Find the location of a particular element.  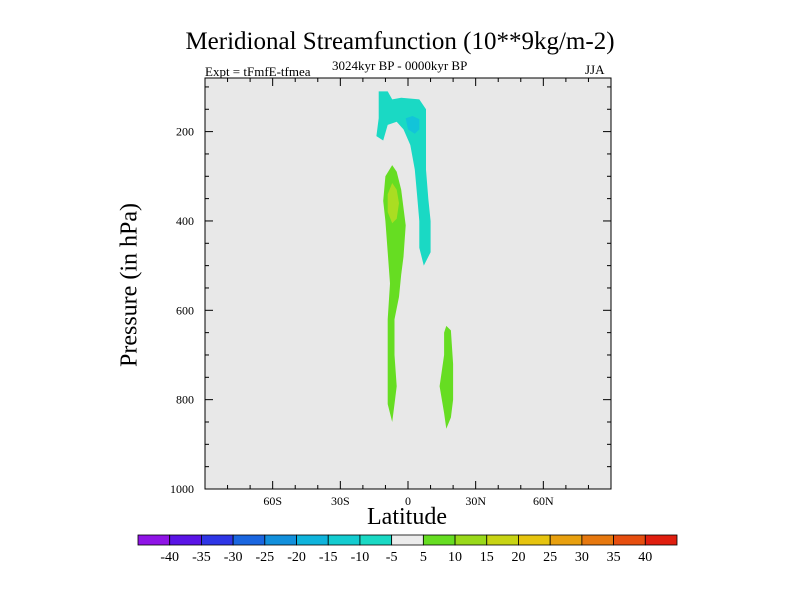

negative-upper-cell-region is located at coordinates (403, 178).